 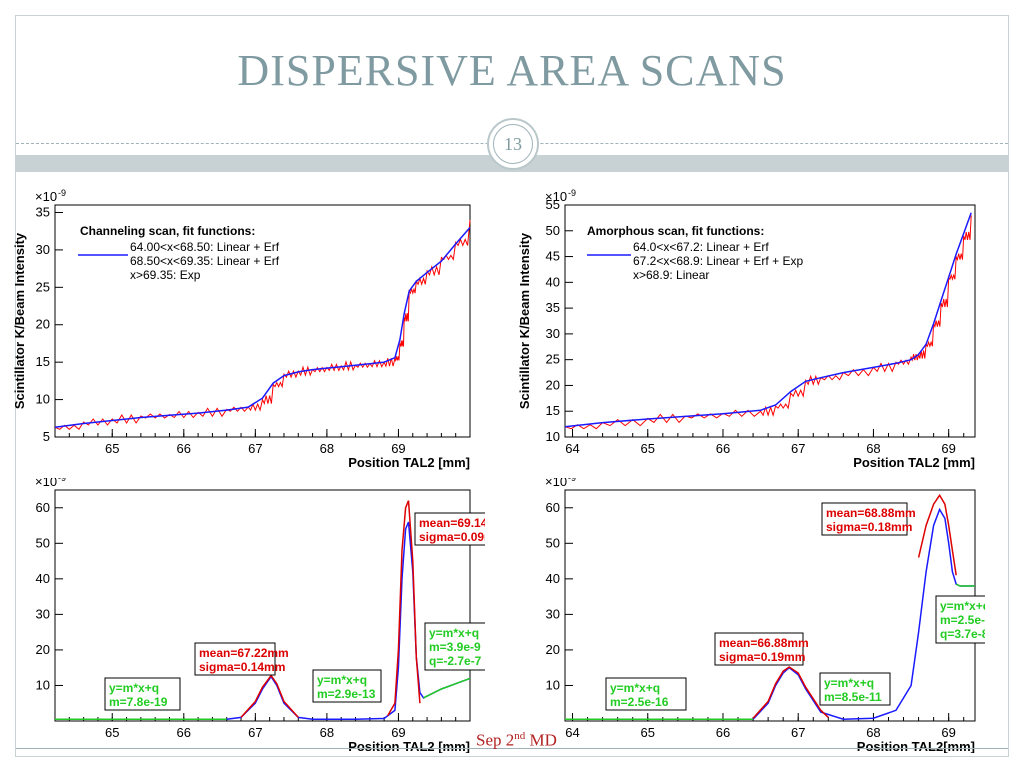 I want to click on x-tick-label: 65, so click(x=648, y=448).